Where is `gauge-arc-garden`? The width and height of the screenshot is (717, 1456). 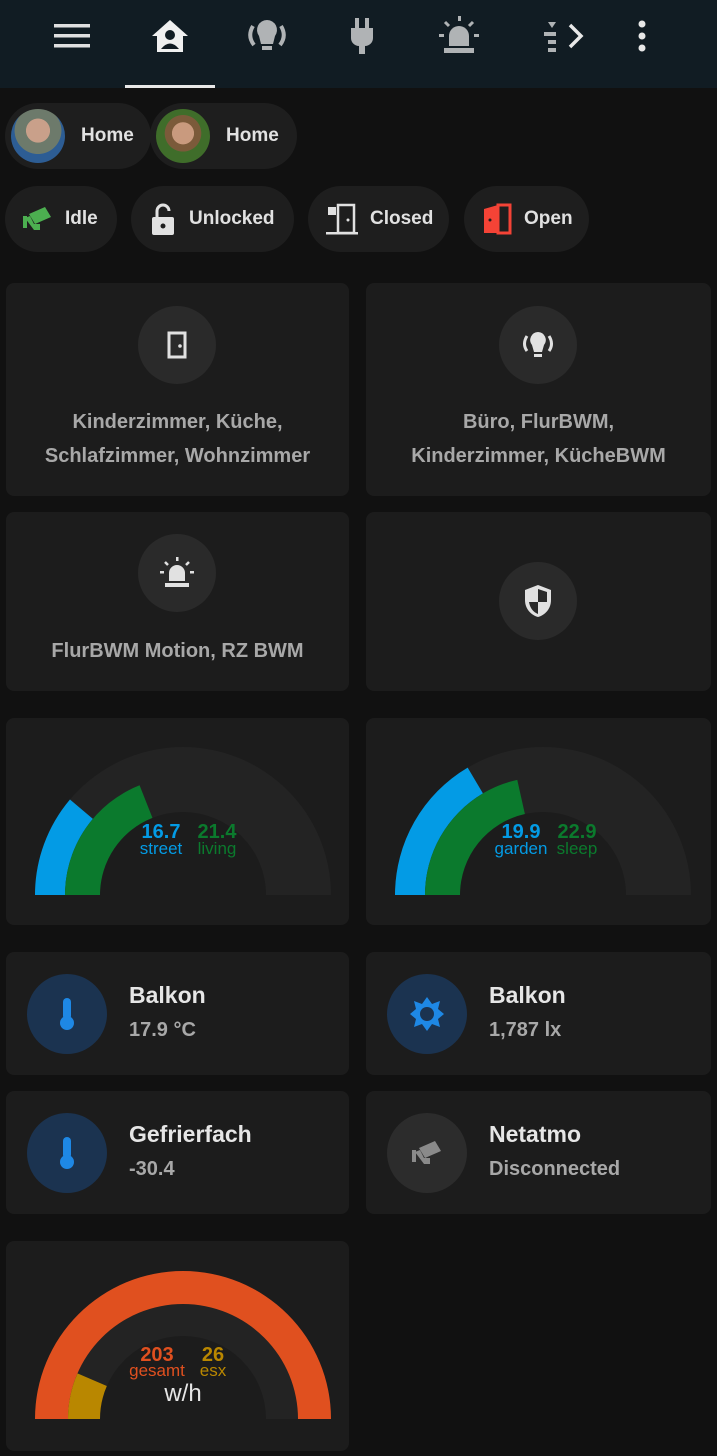 gauge-arc-garden is located at coordinates (439, 831).